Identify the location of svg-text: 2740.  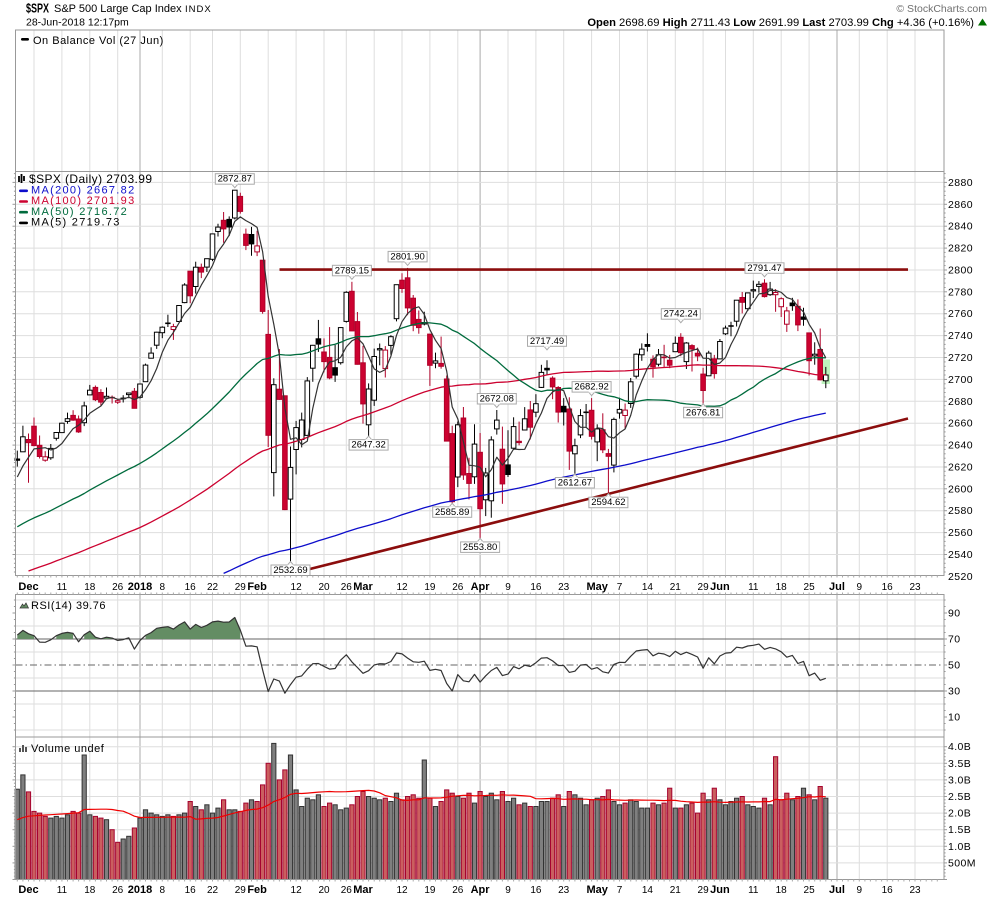
(960, 336).